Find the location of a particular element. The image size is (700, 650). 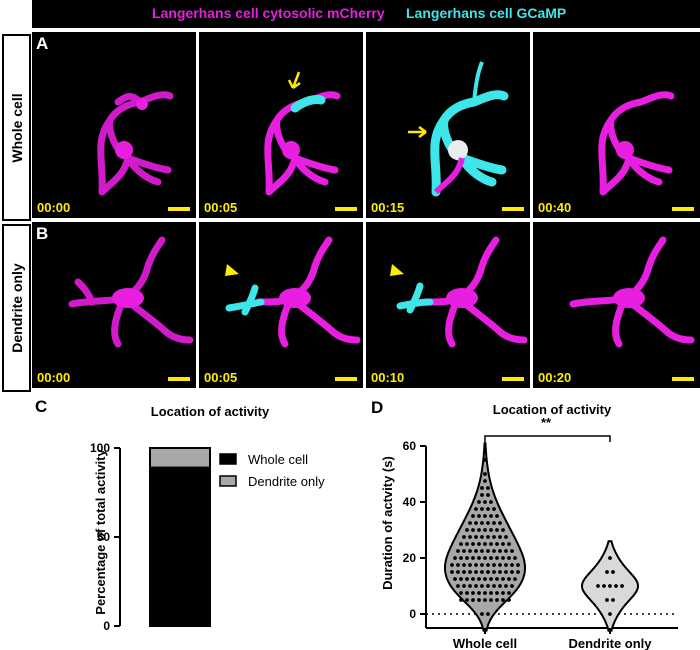

mcherry-label: Langerhans cell cytosolic mCherry is located at coordinates (268, 13).